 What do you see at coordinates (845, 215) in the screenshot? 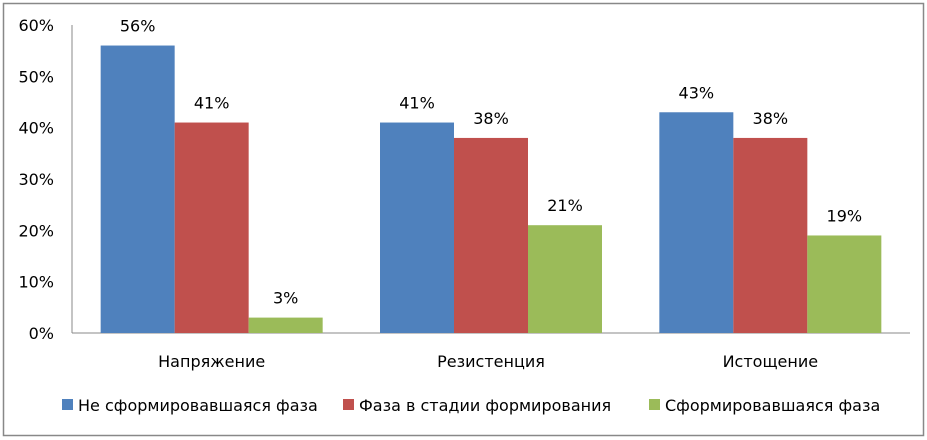
I see `data-label: 19%` at bounding box center [845, 215].